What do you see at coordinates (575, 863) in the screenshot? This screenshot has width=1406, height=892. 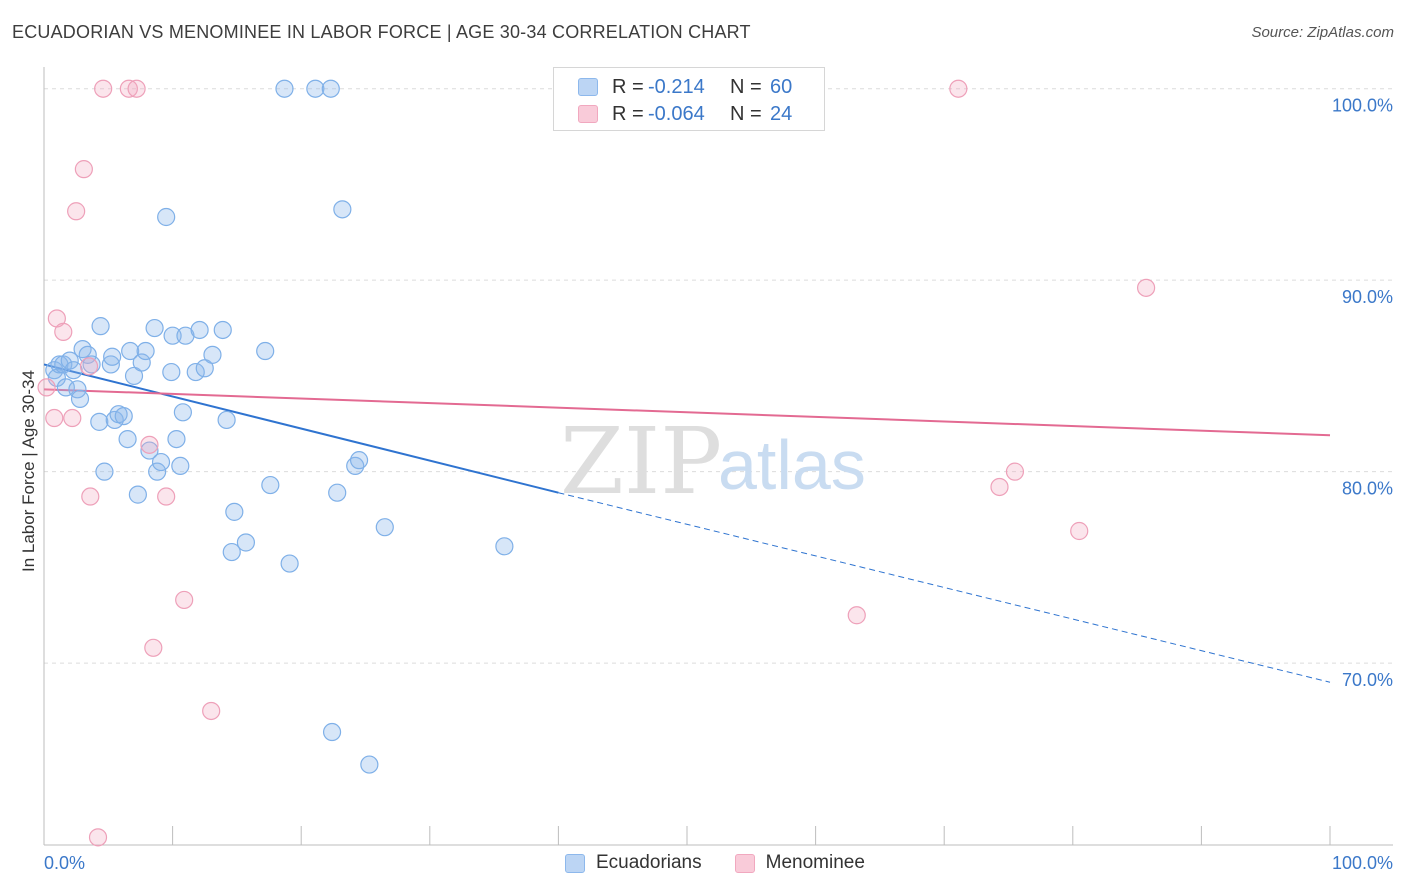 I see `ecuadorians-legend-swatch` at bounding box center [575, 863].